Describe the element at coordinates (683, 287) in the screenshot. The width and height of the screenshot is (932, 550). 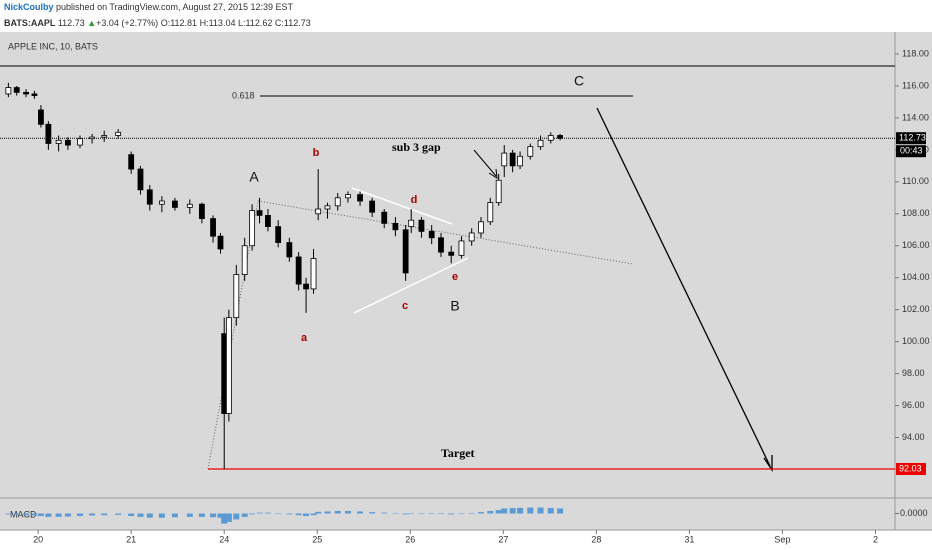
I see `arrow-line` at that location.